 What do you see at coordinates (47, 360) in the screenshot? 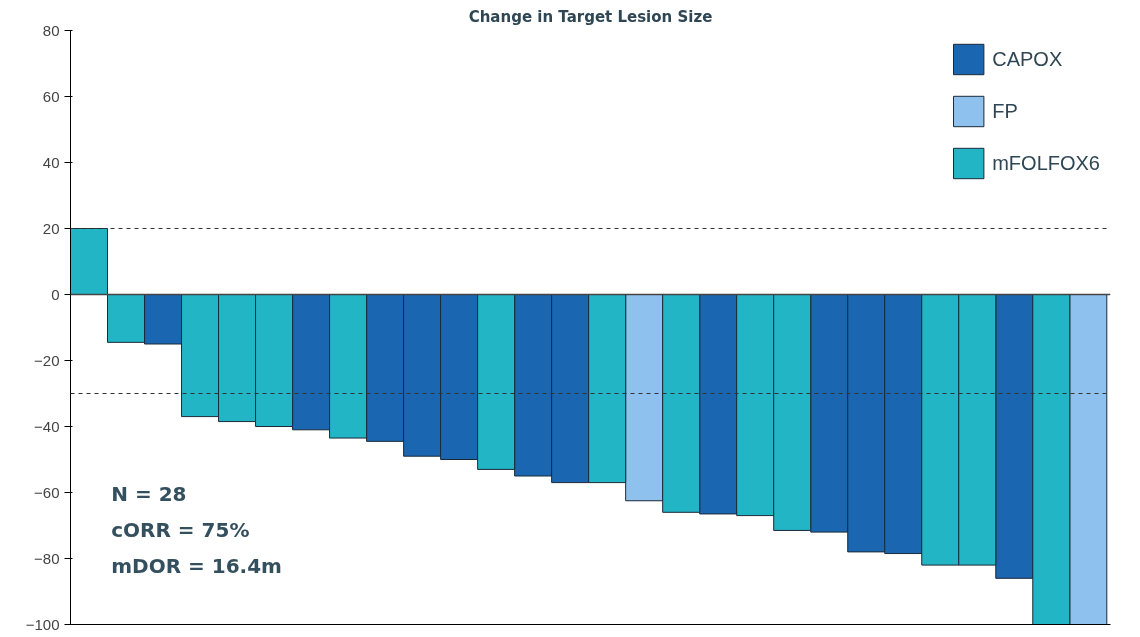
I see `y-tick-label: −20` at bounding box center [47, 360].